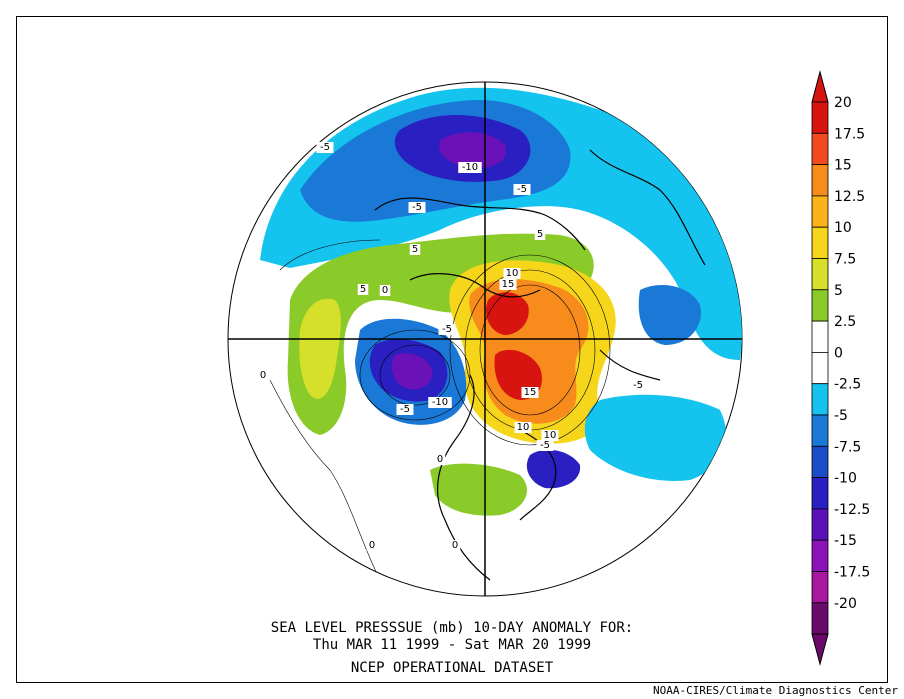 This screenshot has width=904, height=699. What do you see at coordinates (849, 134) in the screenshot?
I see `colorbar-tick-label: 17.5` at bounding box center [849, 134].